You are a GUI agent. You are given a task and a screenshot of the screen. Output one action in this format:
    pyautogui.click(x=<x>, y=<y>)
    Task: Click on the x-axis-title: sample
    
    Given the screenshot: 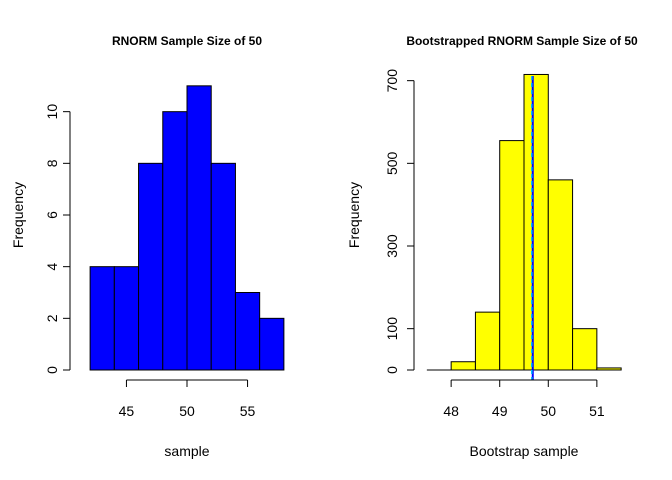 What is the action you would take?
    pyautogui.click(x=186, y=451)
    